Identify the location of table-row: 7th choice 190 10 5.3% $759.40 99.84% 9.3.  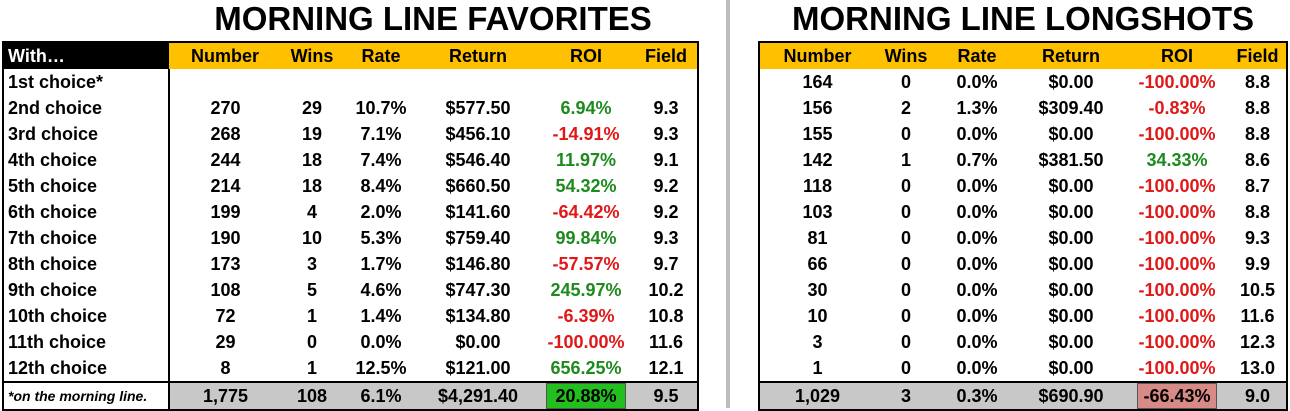
(350, 238).